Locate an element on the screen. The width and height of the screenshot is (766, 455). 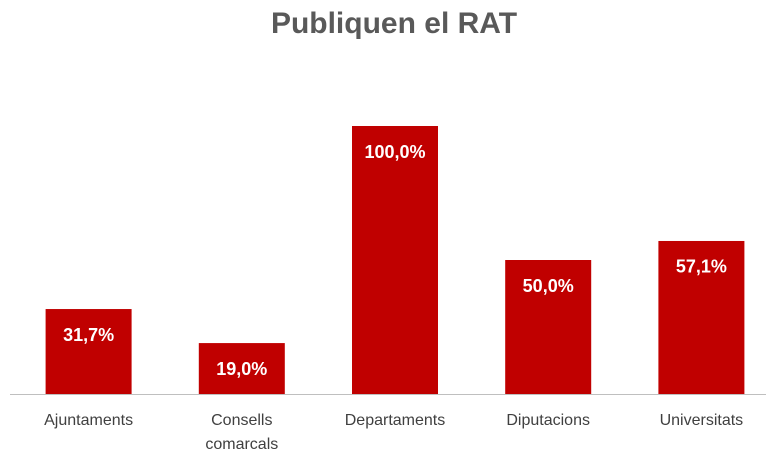
value-label: 19,0% is located at coordinates (241, 369).